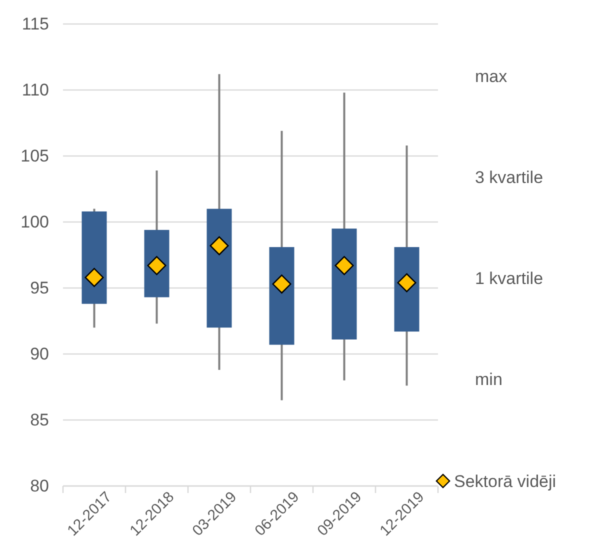 The height and width of the screenshot is (560, 609). Describe the element at coordinates (509, 278) in the screenshot. I see `text: 1 kvartile` at that location.